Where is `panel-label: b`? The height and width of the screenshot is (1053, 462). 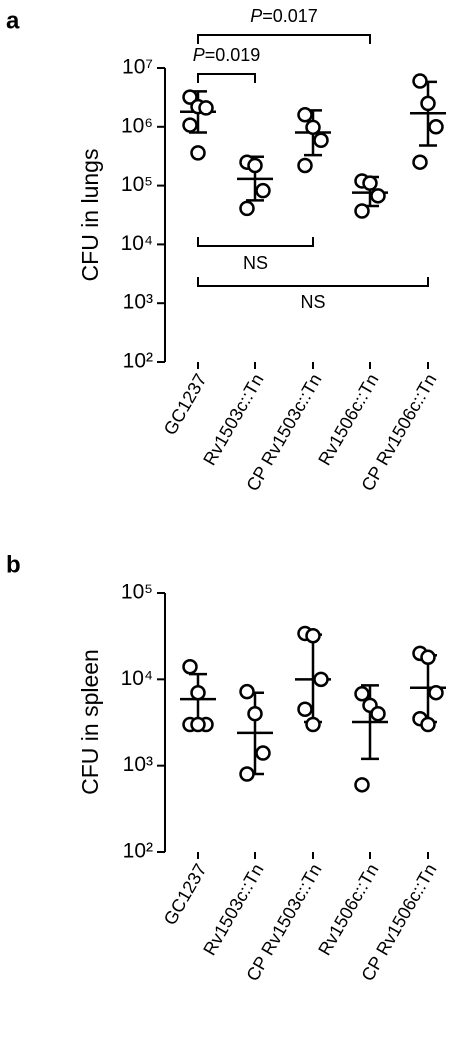
panel-label: b is located at coordinates (13, 564).